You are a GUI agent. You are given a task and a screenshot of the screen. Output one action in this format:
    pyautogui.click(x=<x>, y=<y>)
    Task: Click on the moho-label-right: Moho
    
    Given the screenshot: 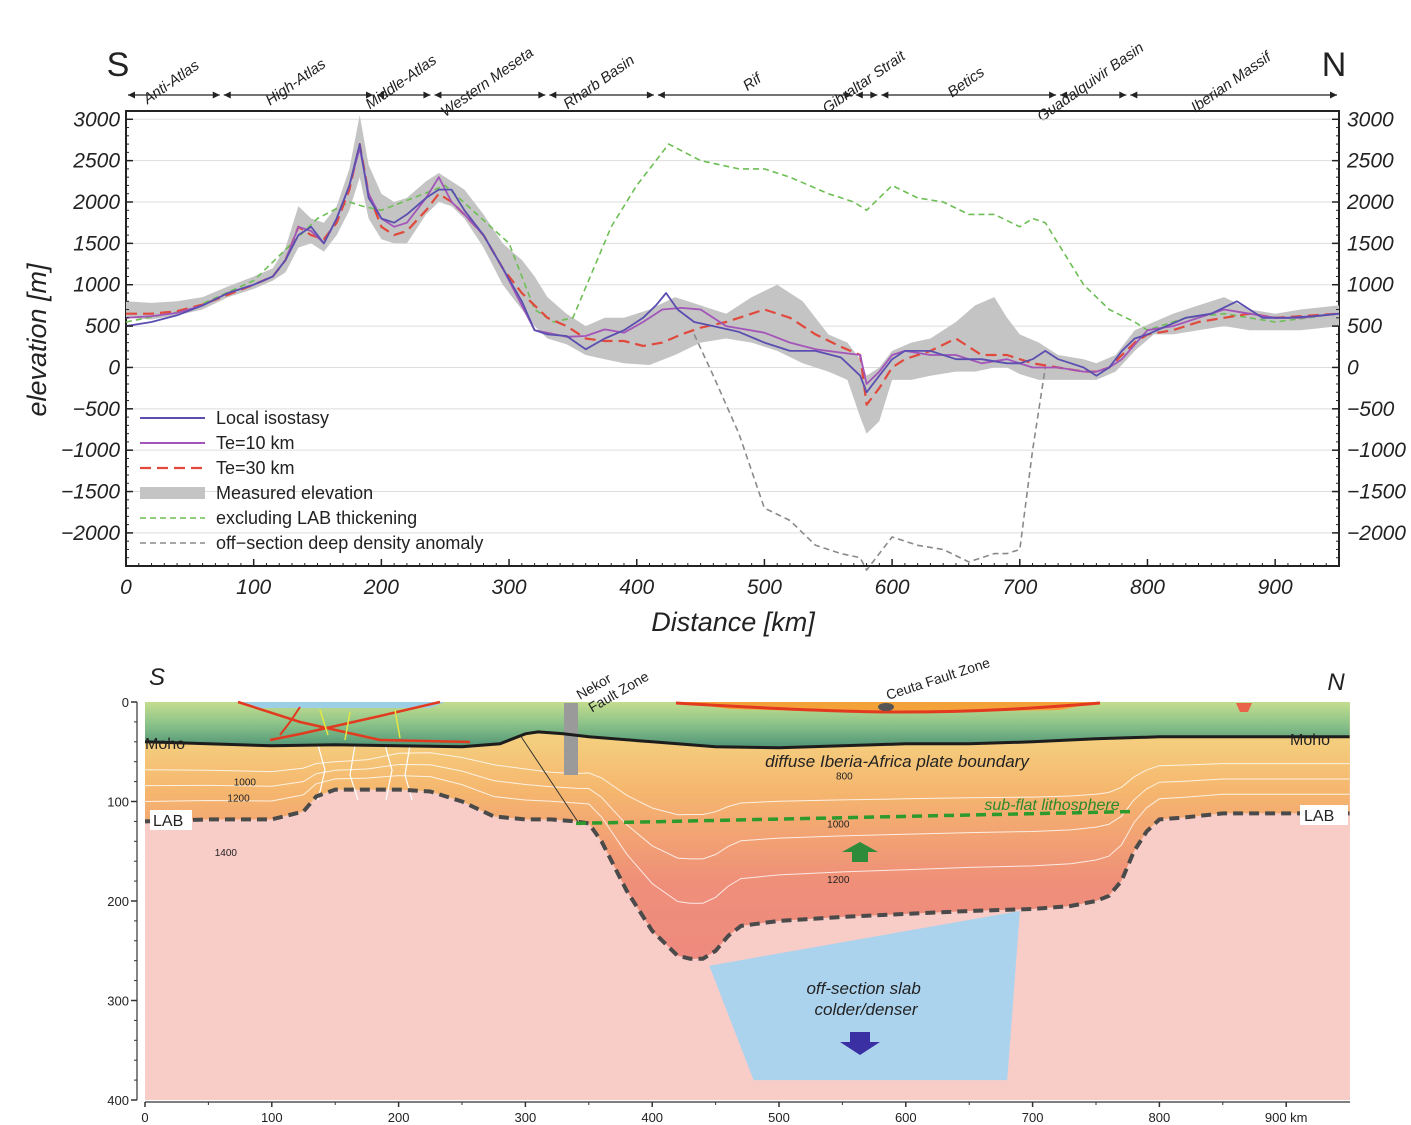 What is the action you would take?
    pyautogui.click(x=1310, y=740)
    